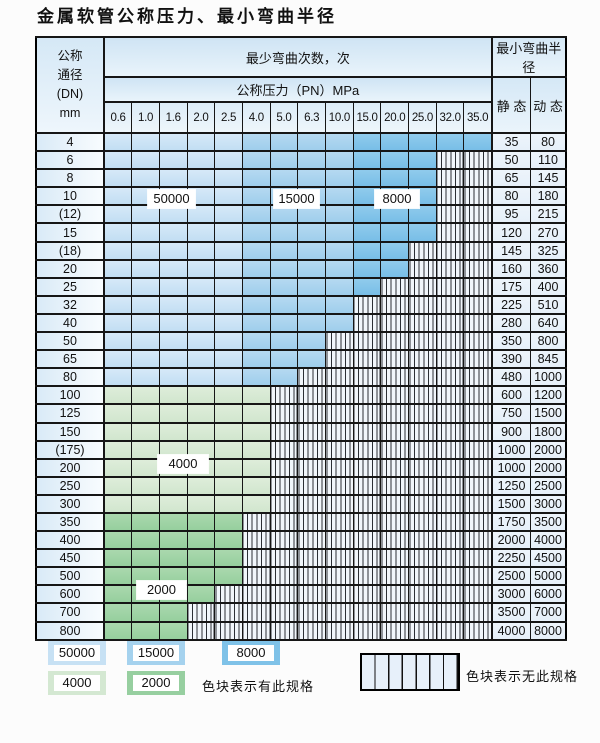  I want to click on dynamic-radius-cell: 2500, so click(548, 485).